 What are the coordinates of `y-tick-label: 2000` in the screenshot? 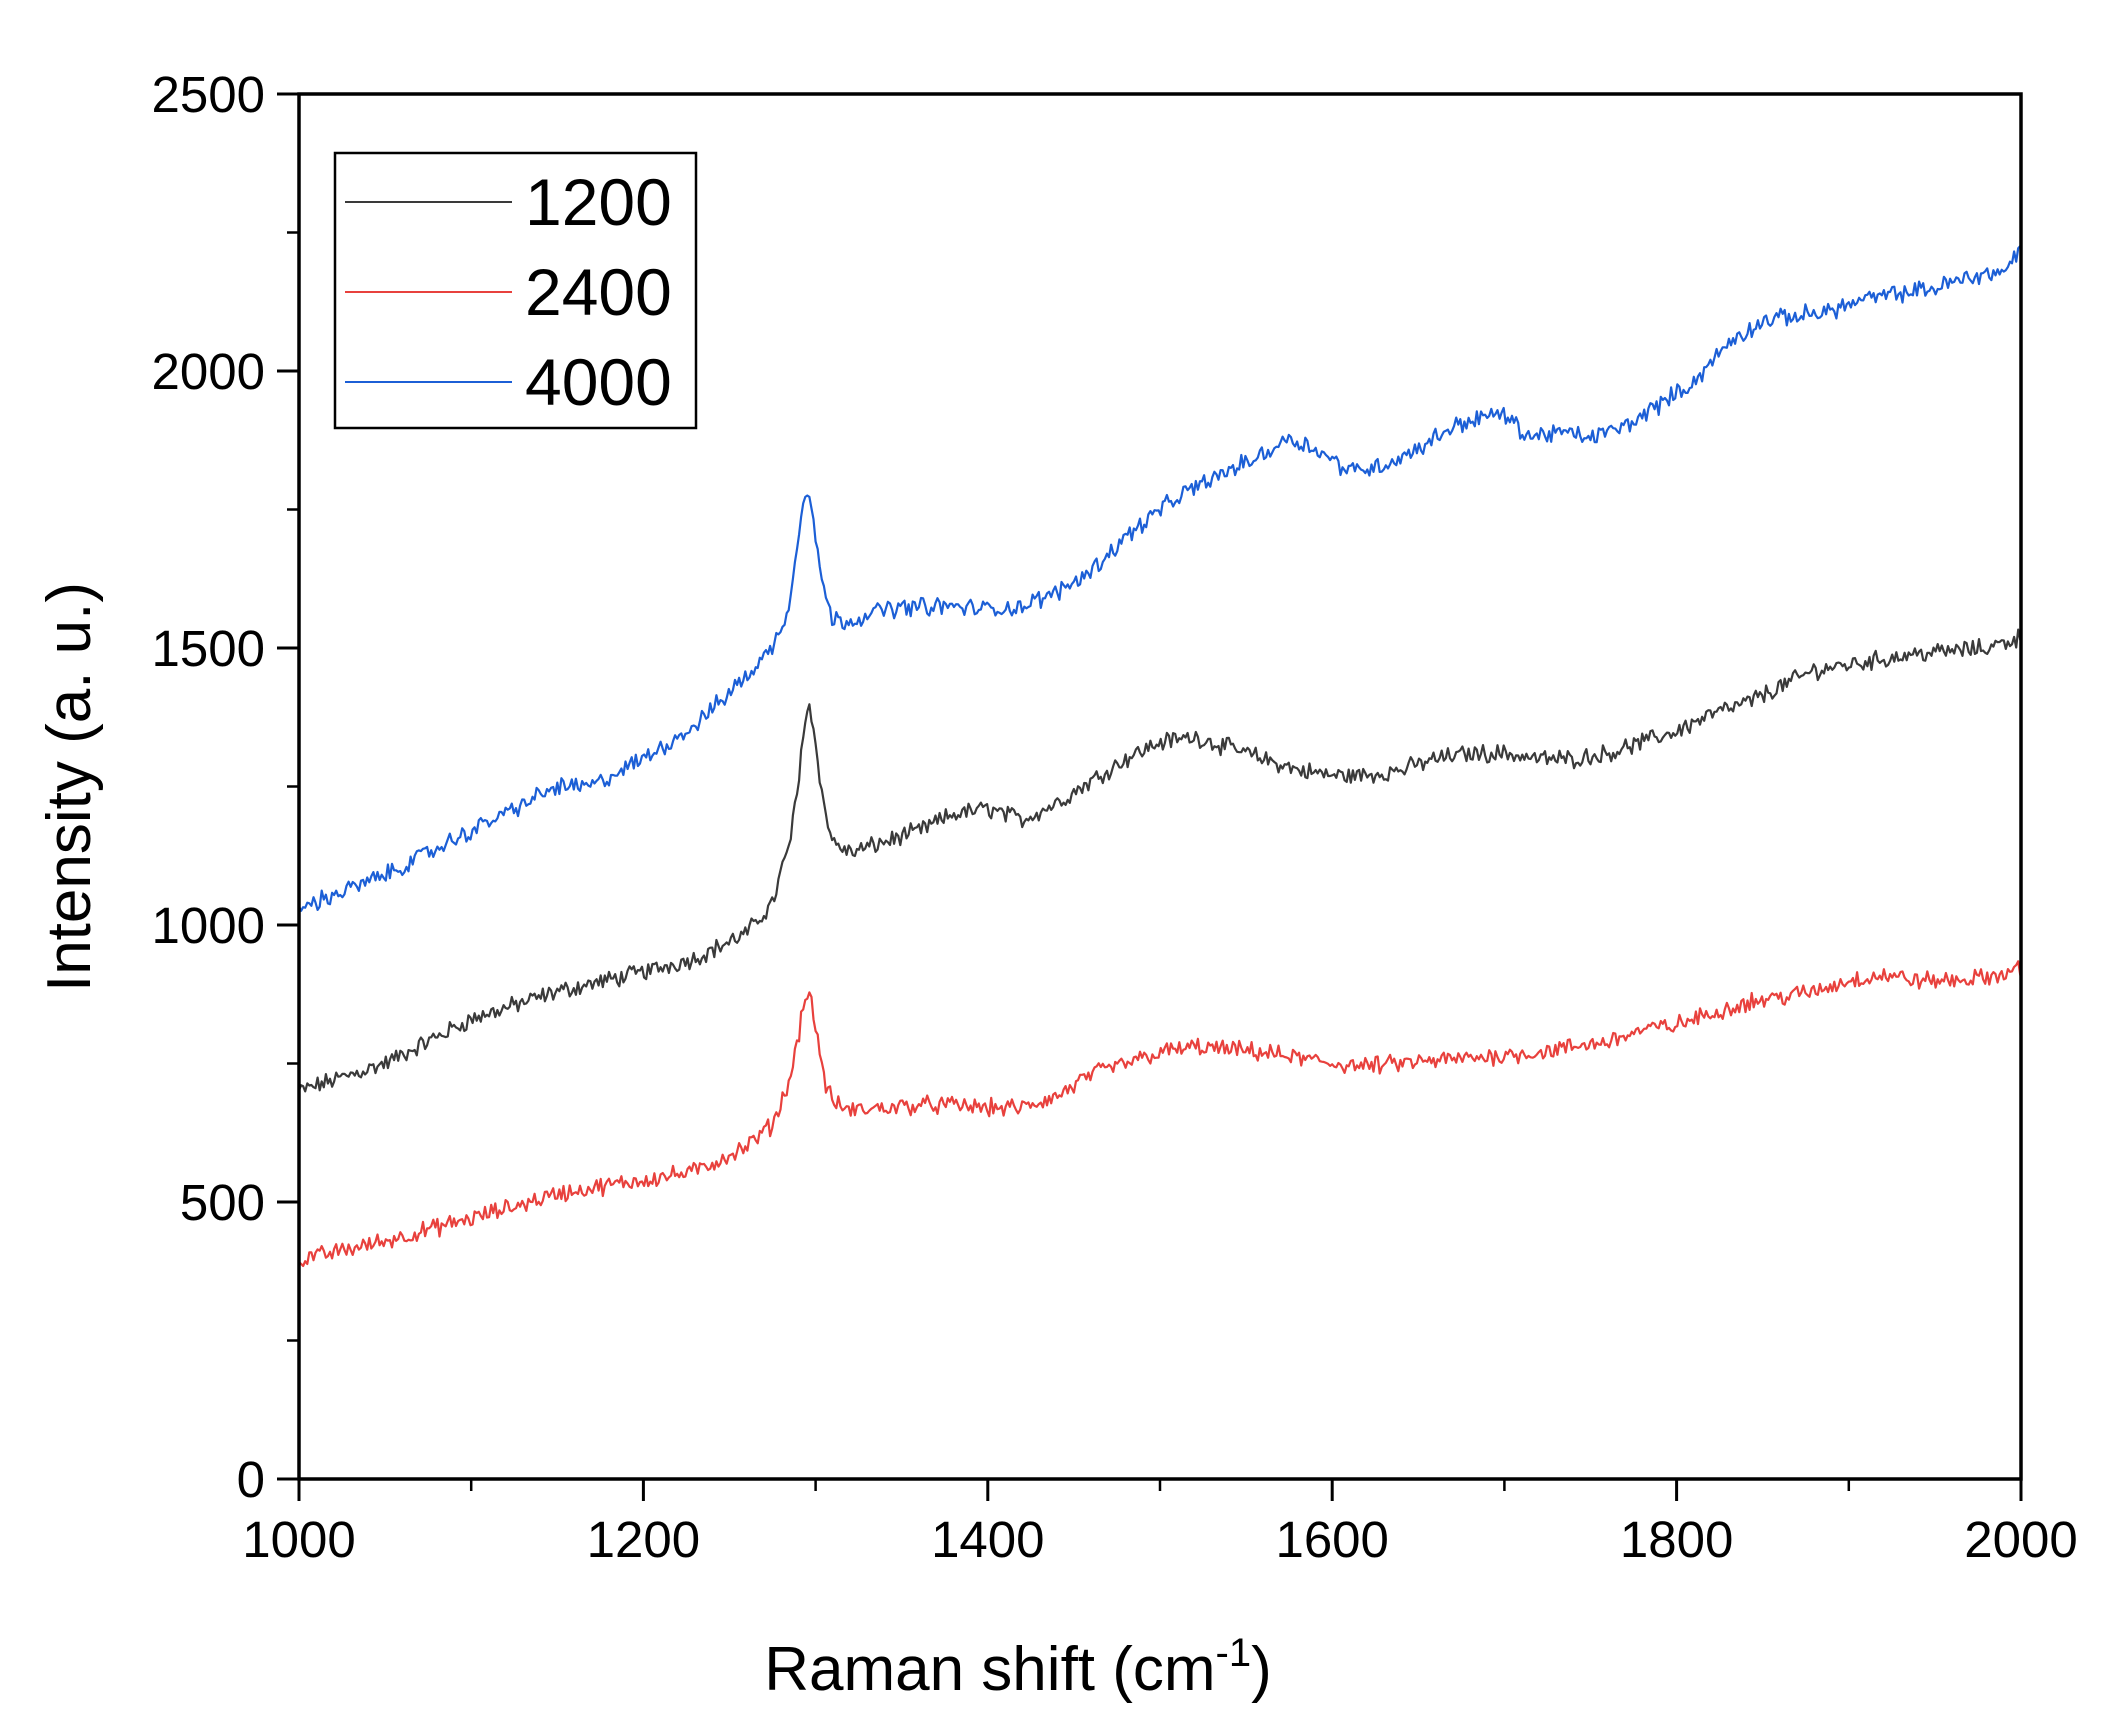 It's located at (208, 371).